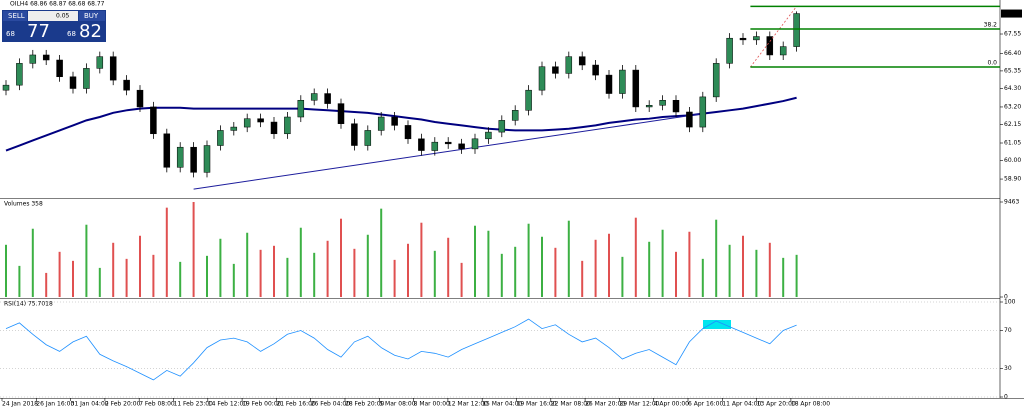  I want to click on y-tick-label: 61.05, so click(1012, 143).